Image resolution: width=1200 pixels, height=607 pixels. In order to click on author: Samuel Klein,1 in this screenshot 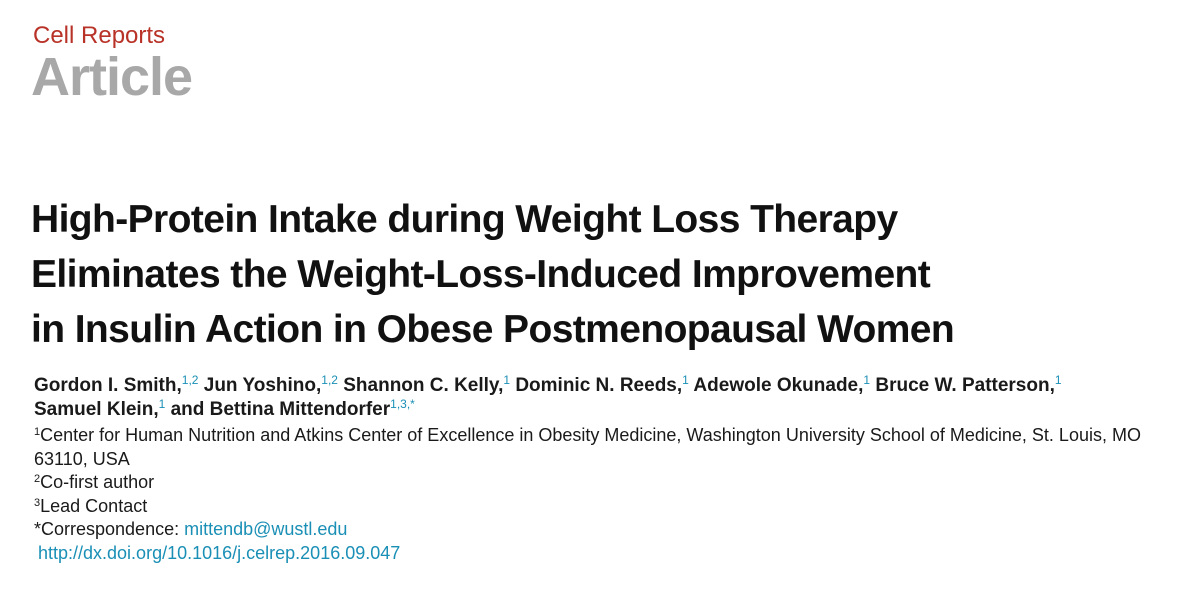, I will do `click(100, 408)`.